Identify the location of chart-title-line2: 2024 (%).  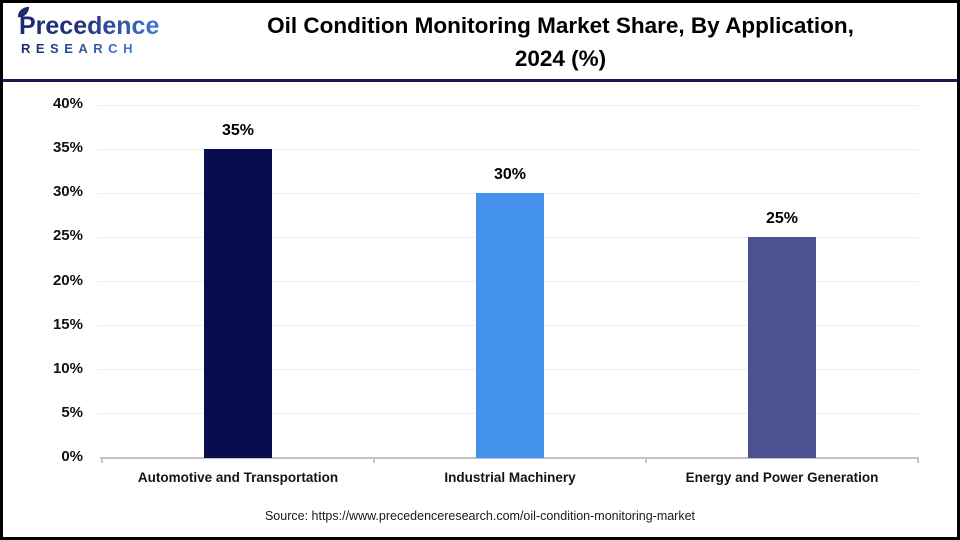
(560, 58).